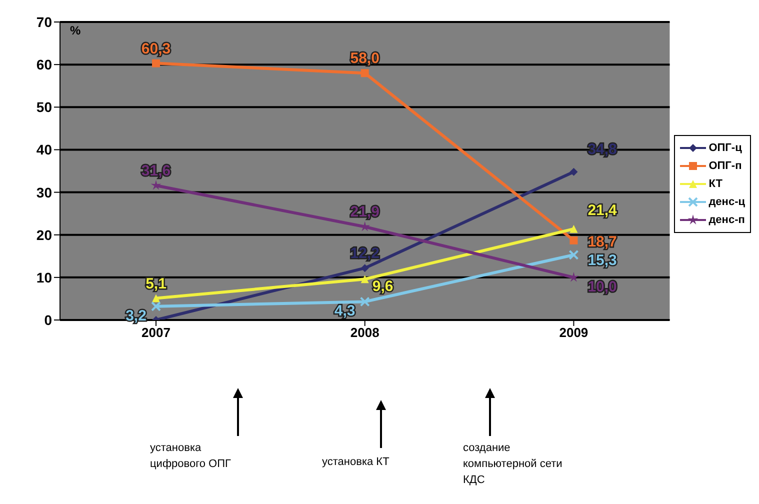 The height and width of the screenshot is (504, 759). Describe the element at coordinates (48, 320) in the screenshot. I see `y-tick-label: 0` at that location.